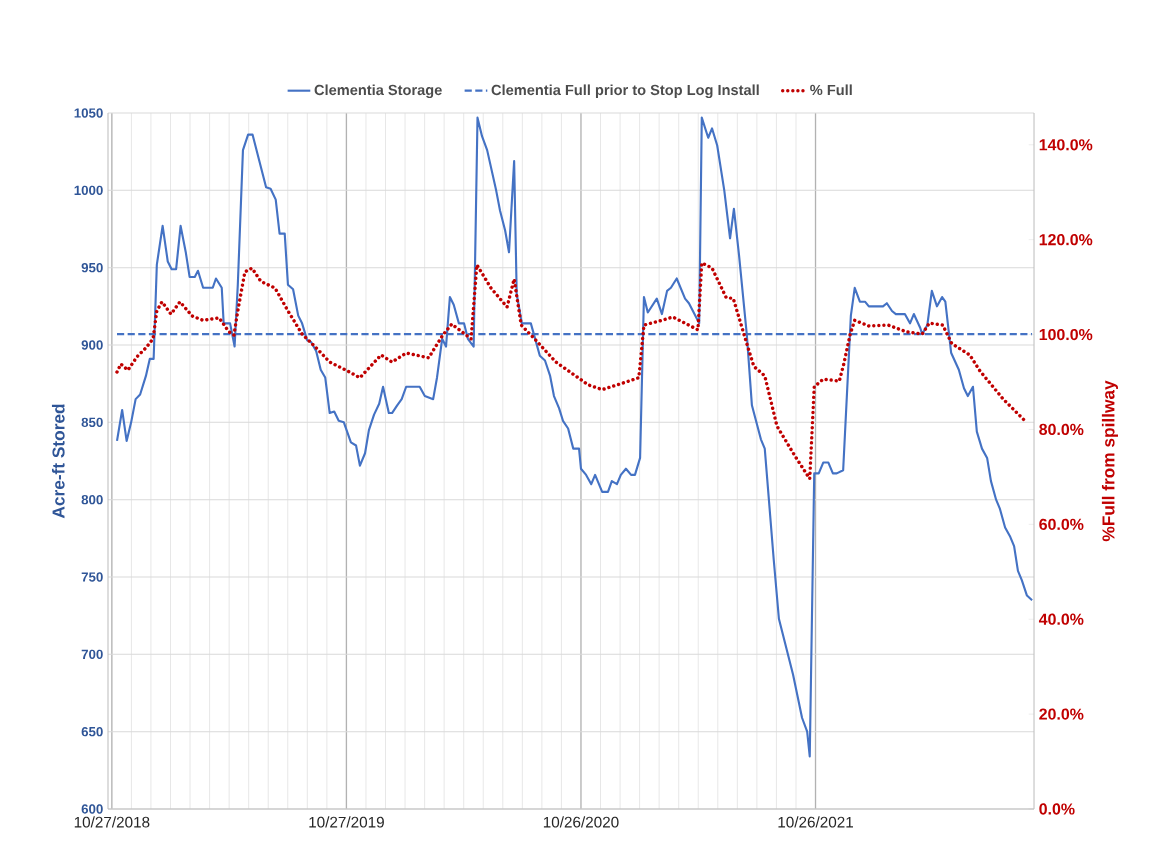 The height and width of the screenshot is (855, 1168). Describe the element at coordinates (1066, 240) in the screenshot. I see `y2-tick-label: 120.0%` at that location.